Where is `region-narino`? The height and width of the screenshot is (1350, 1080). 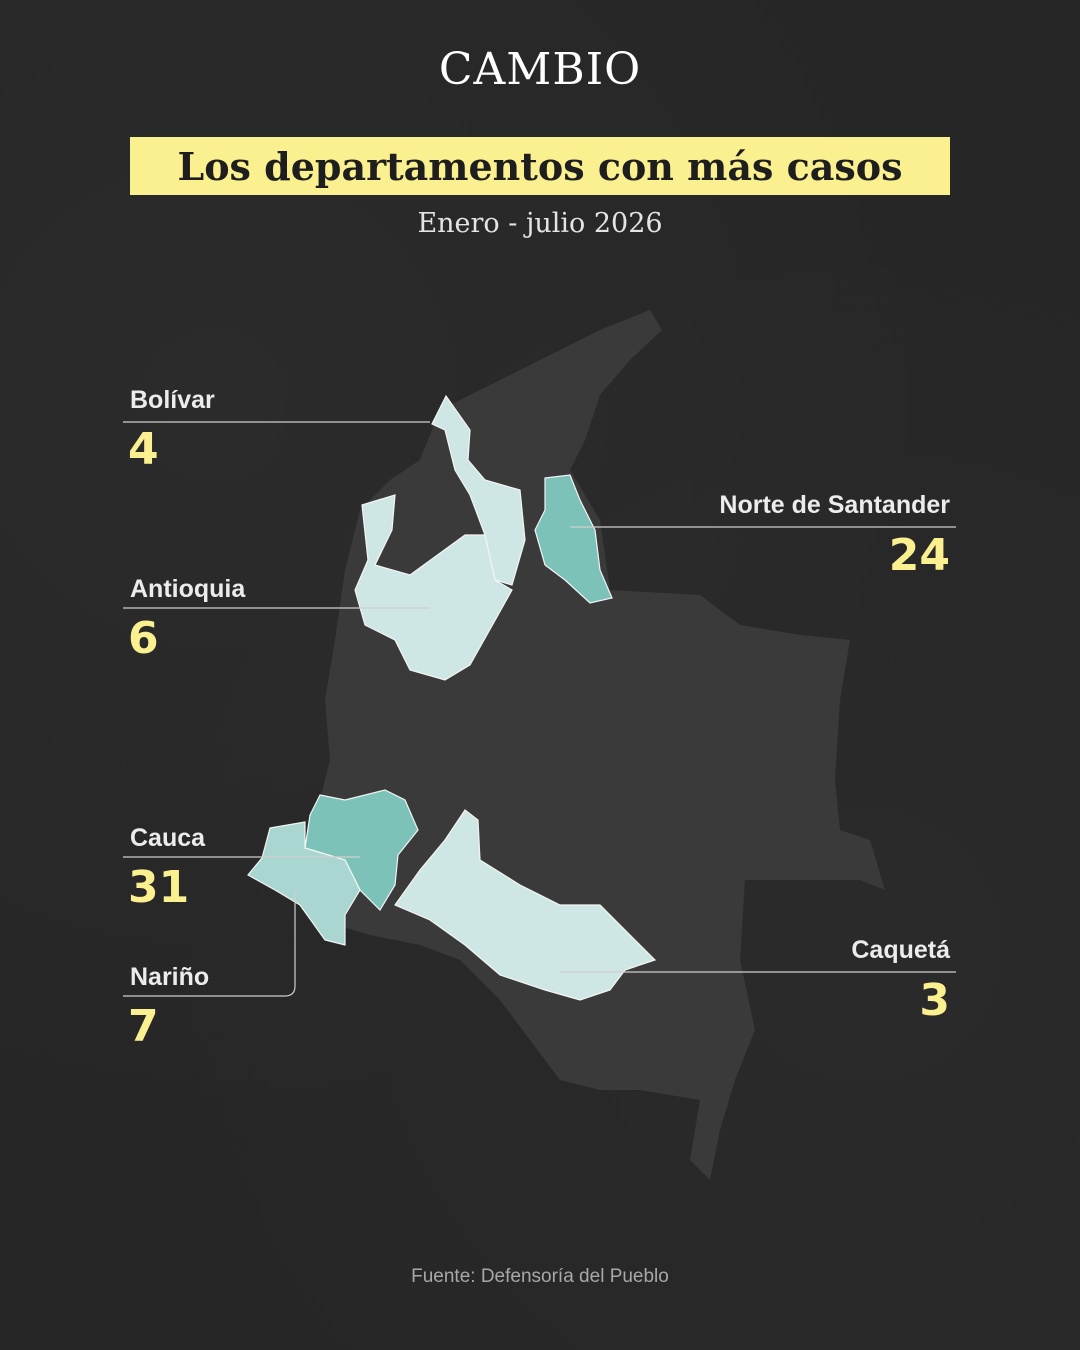
region-narino is located at coordinates (304, 883).